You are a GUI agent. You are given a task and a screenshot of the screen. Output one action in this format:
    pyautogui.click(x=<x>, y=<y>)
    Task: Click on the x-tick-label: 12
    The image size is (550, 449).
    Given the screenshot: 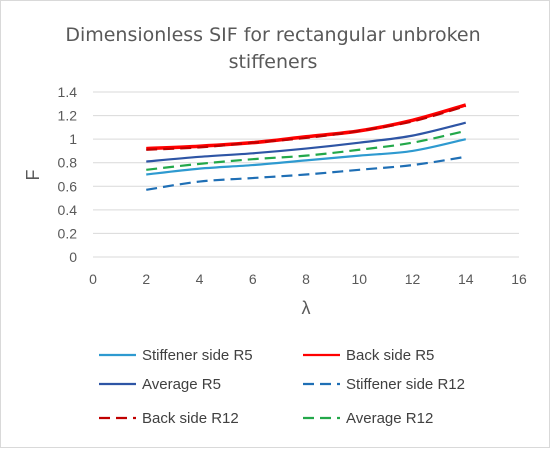 What is the action you would take?
    pyautogui.click(x=413, y=279)
    